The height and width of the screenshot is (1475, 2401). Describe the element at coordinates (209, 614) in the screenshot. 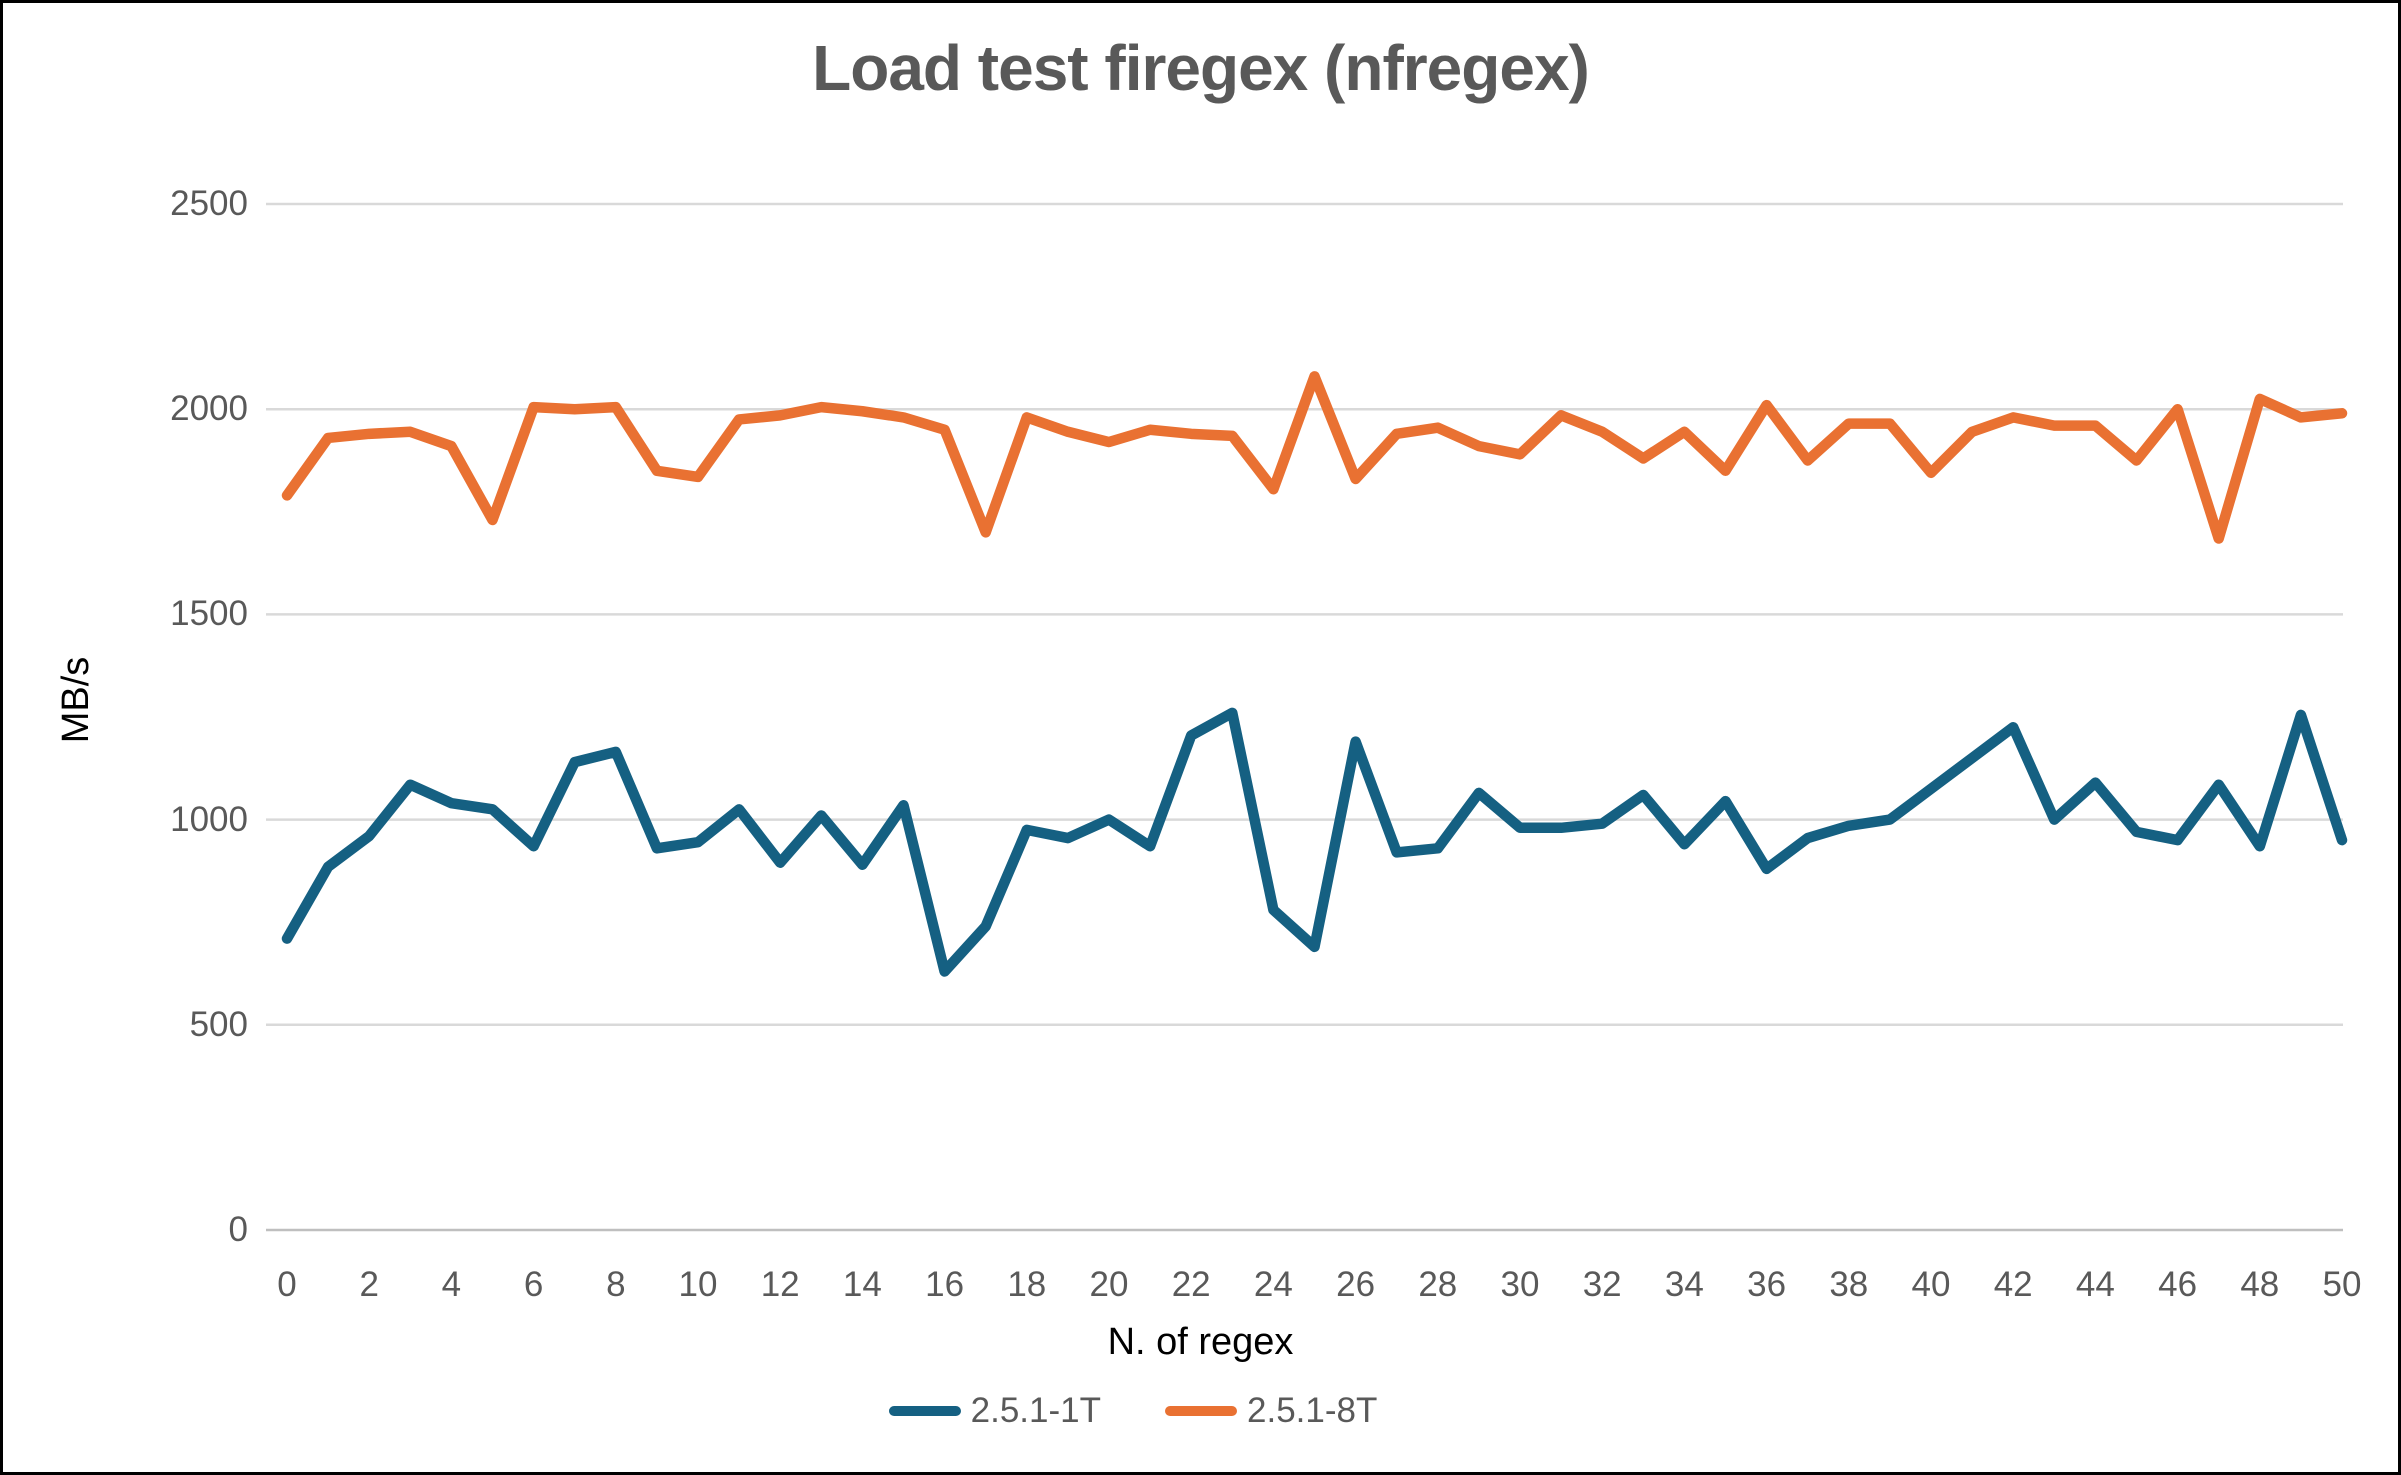

I see `y-tick-label-1500: 1500` at that location.